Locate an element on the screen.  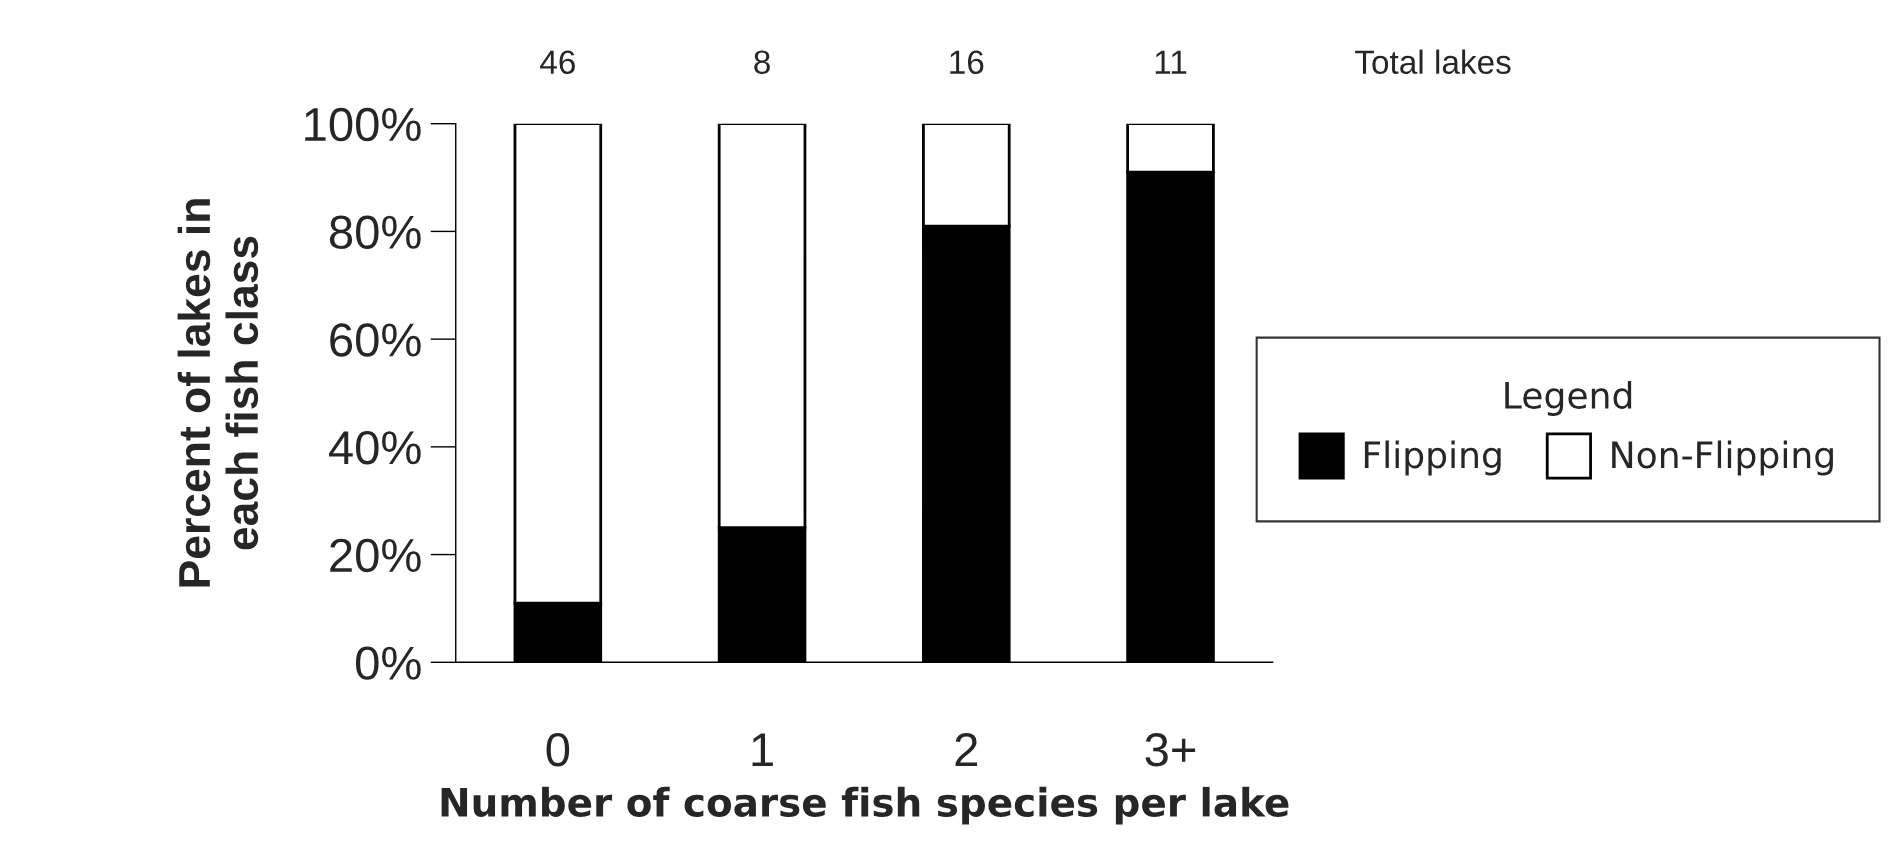
y-tick-label: 80% is located at coordinates (375, 232).